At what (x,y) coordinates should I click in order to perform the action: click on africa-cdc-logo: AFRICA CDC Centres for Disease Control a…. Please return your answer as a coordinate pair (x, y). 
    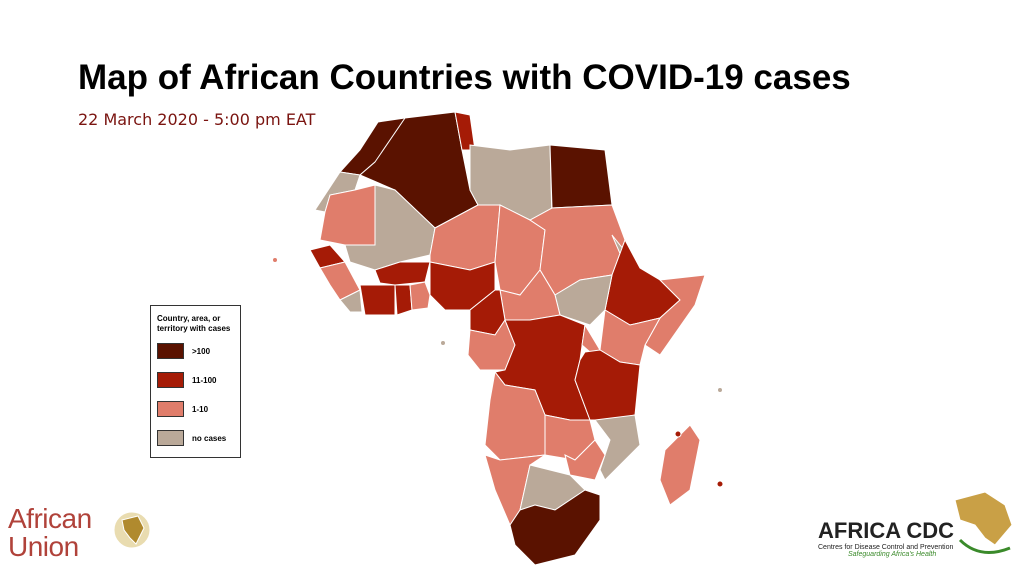
    Looking at the image, I should click on (886, 538).